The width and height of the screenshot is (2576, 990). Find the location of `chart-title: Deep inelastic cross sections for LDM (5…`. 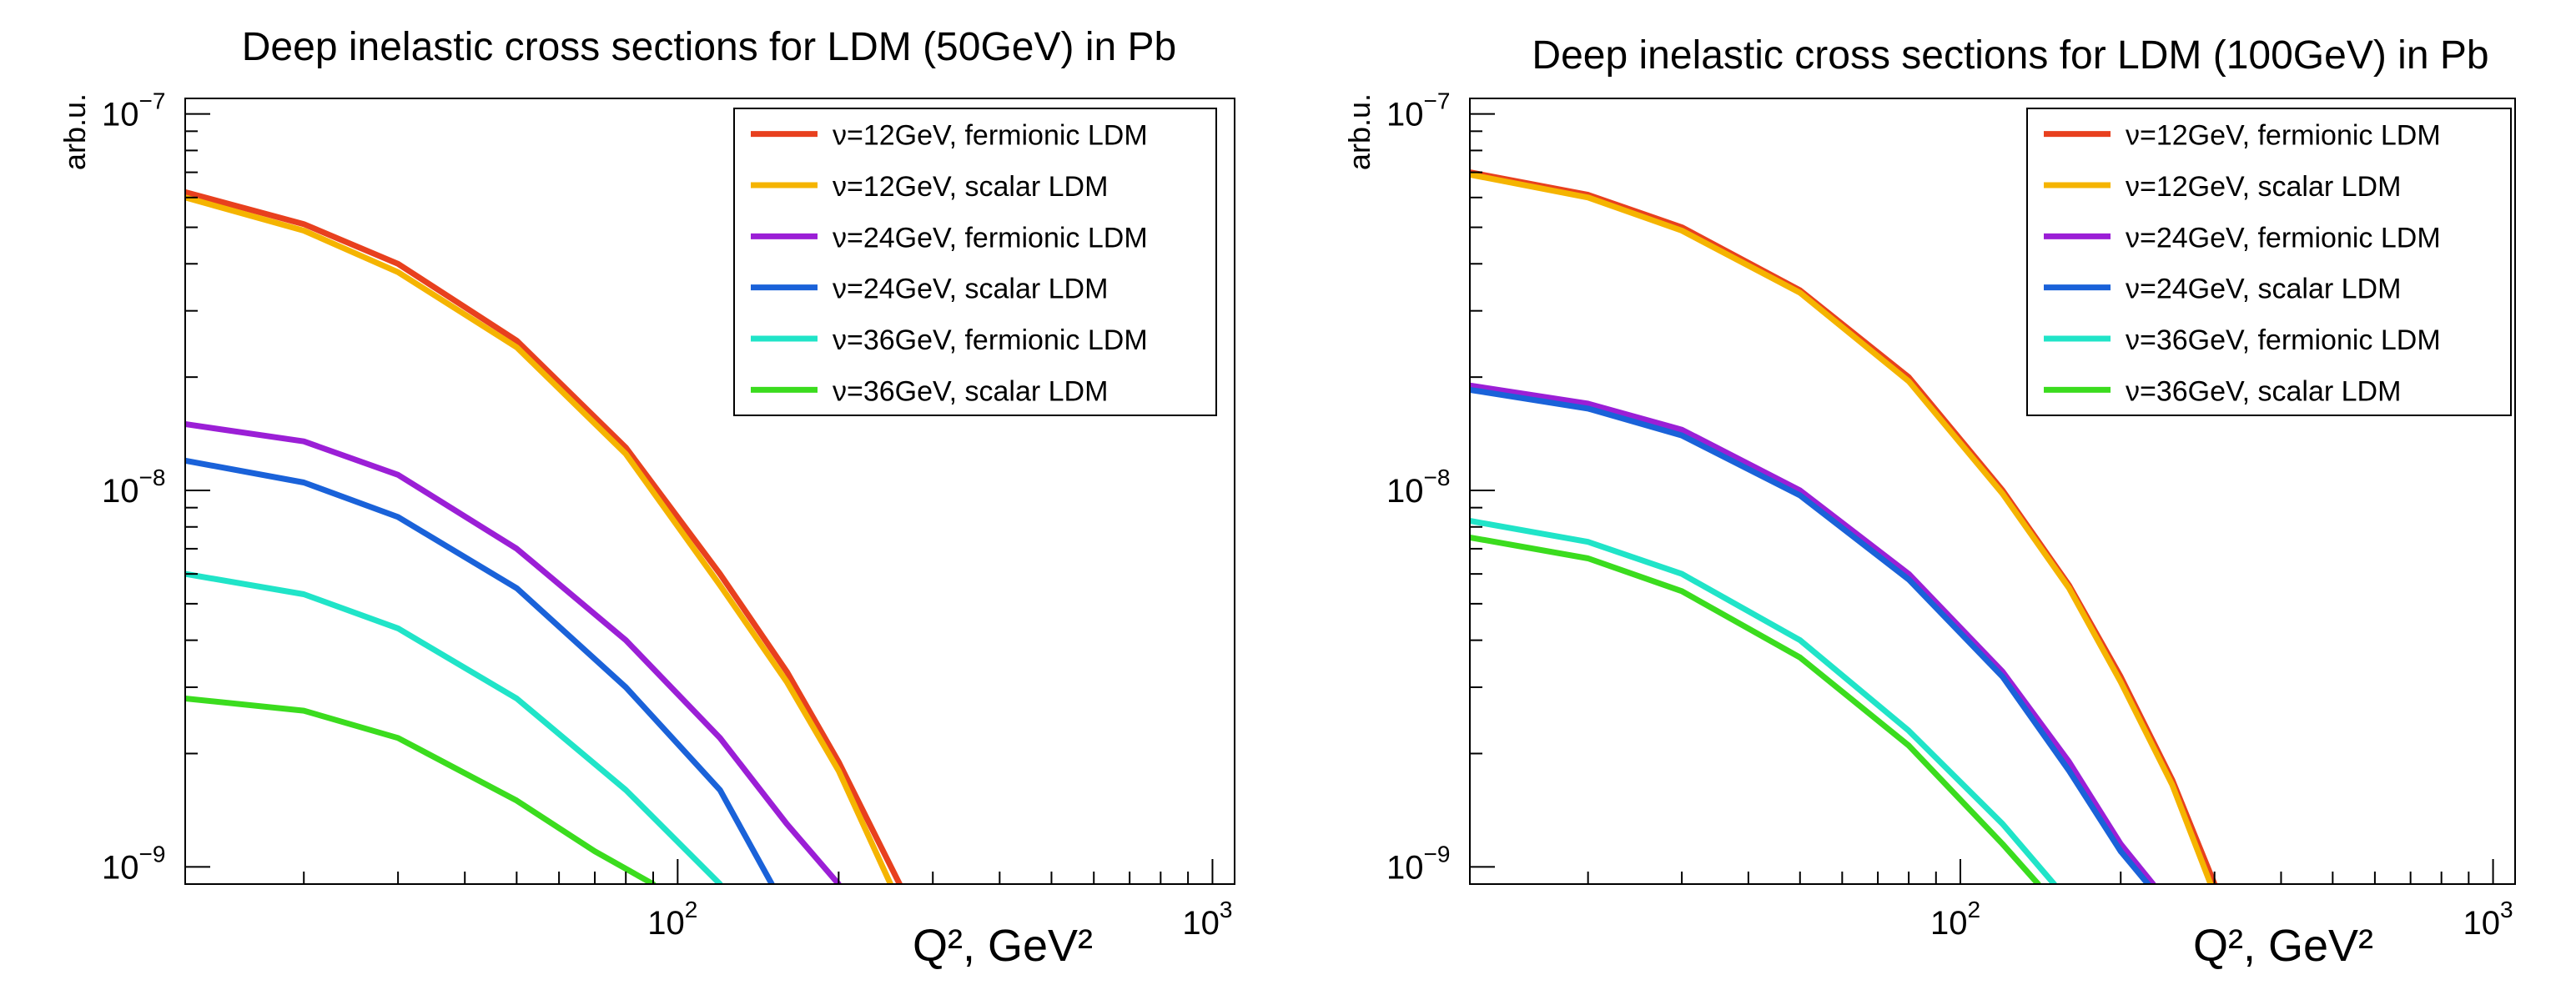

chart-title: Deep inelastic cross sections for LDM (5… is located at coordinates (709, 47).